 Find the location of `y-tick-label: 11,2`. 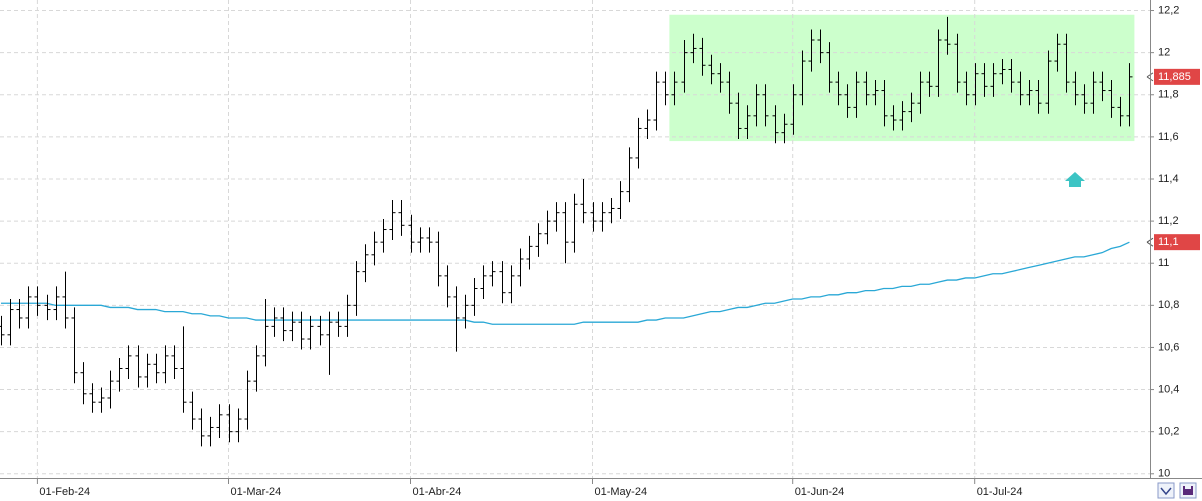

y-tick-label: 11,2 is located at coordinates (1168, 221).